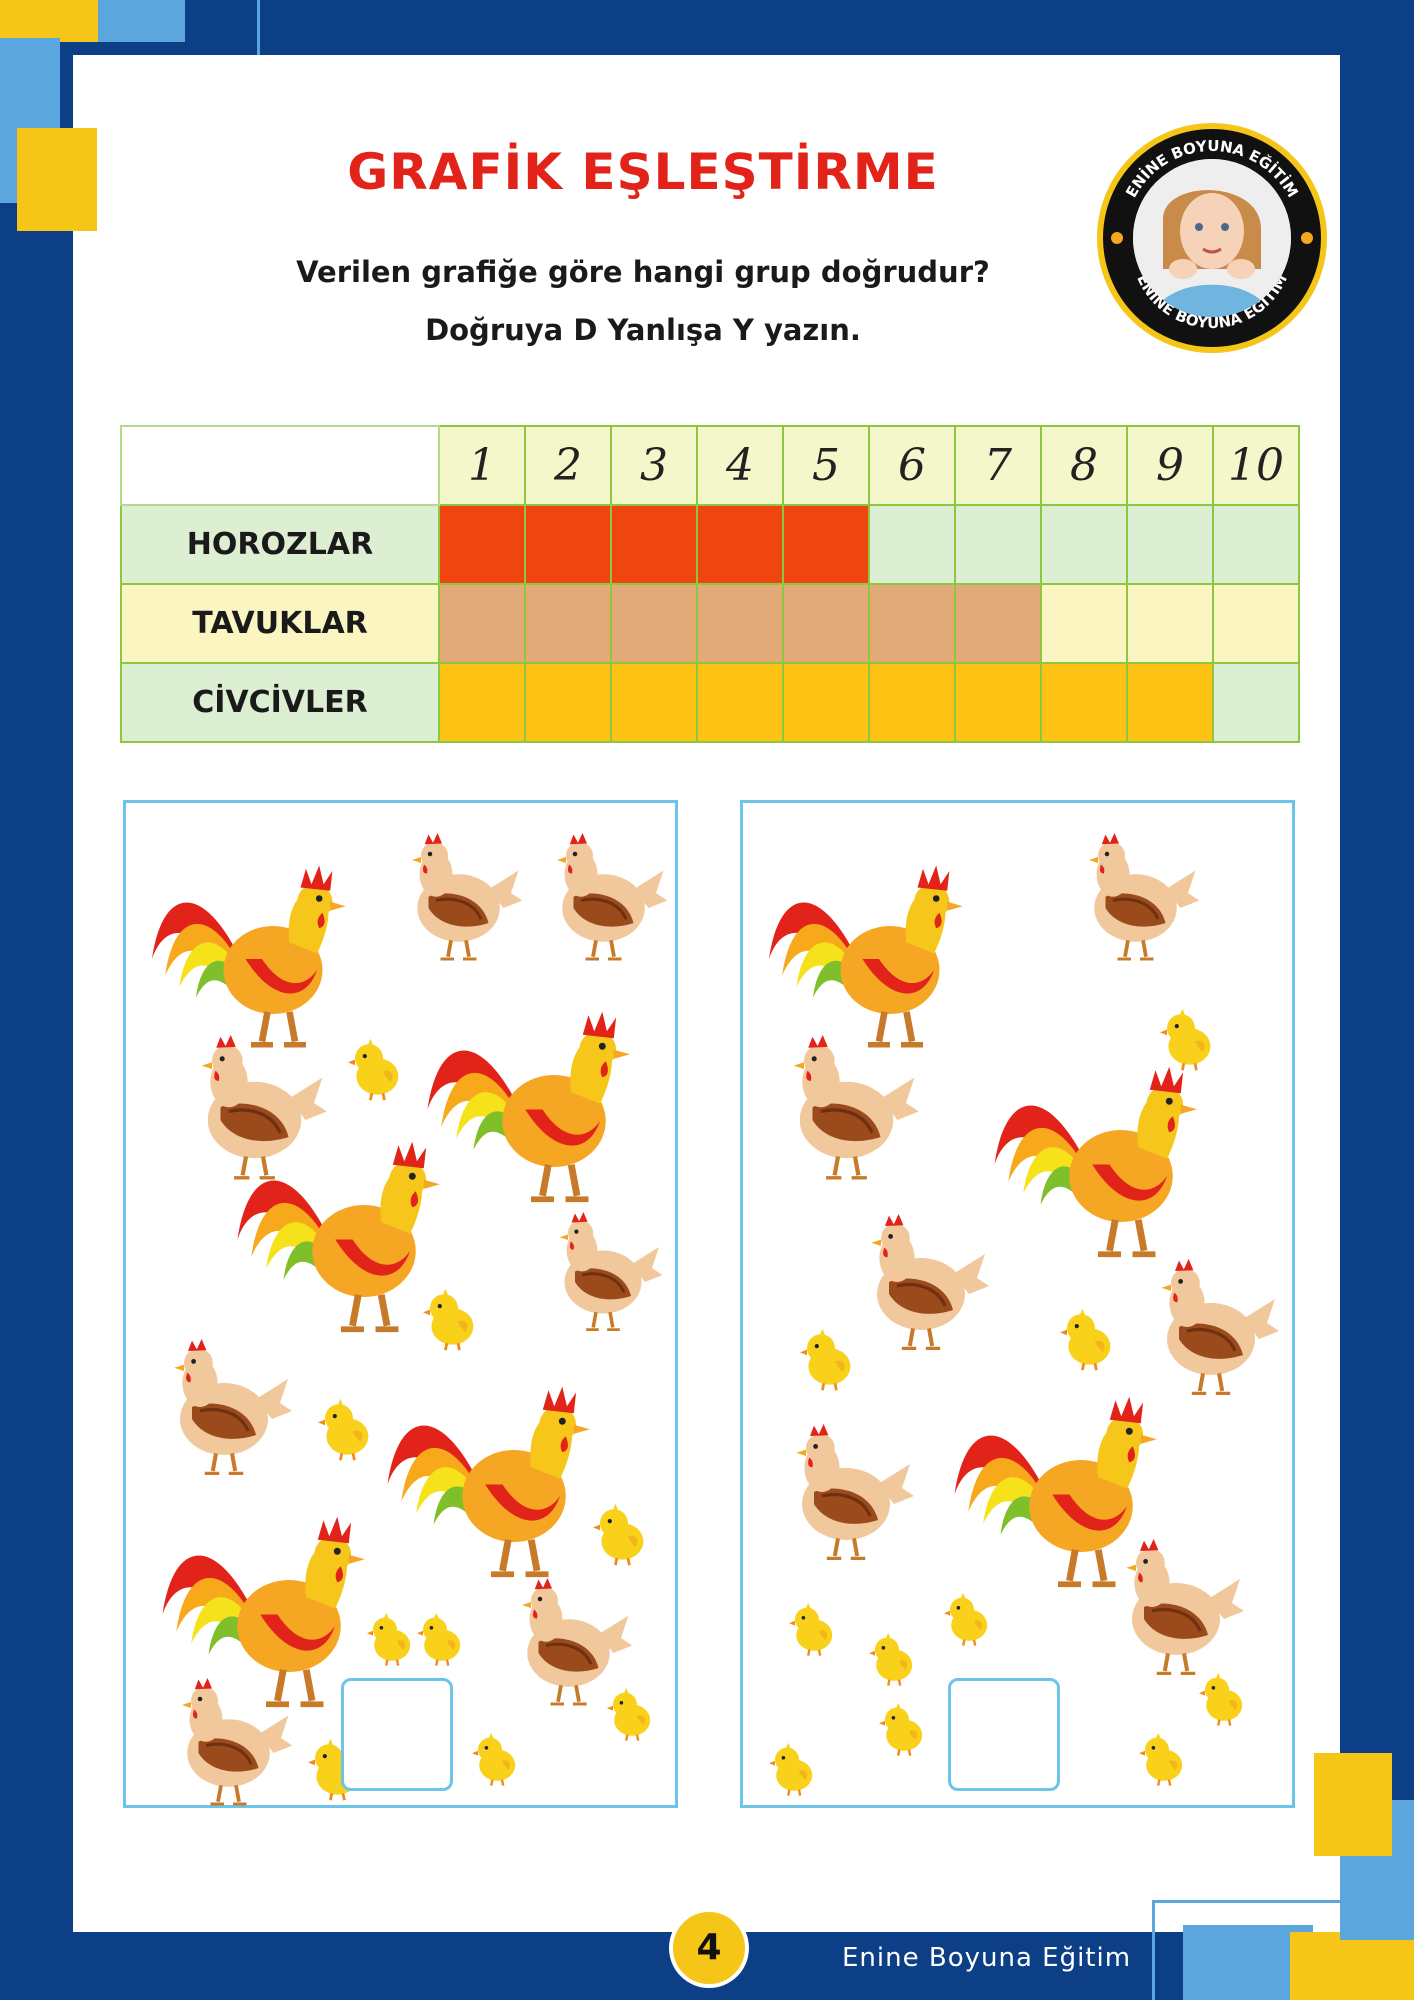  Describe the element at coordinates (643, 172) in the screenshot. I see `page-title: GRAFİK EŞLEŞTİRME` at that location.